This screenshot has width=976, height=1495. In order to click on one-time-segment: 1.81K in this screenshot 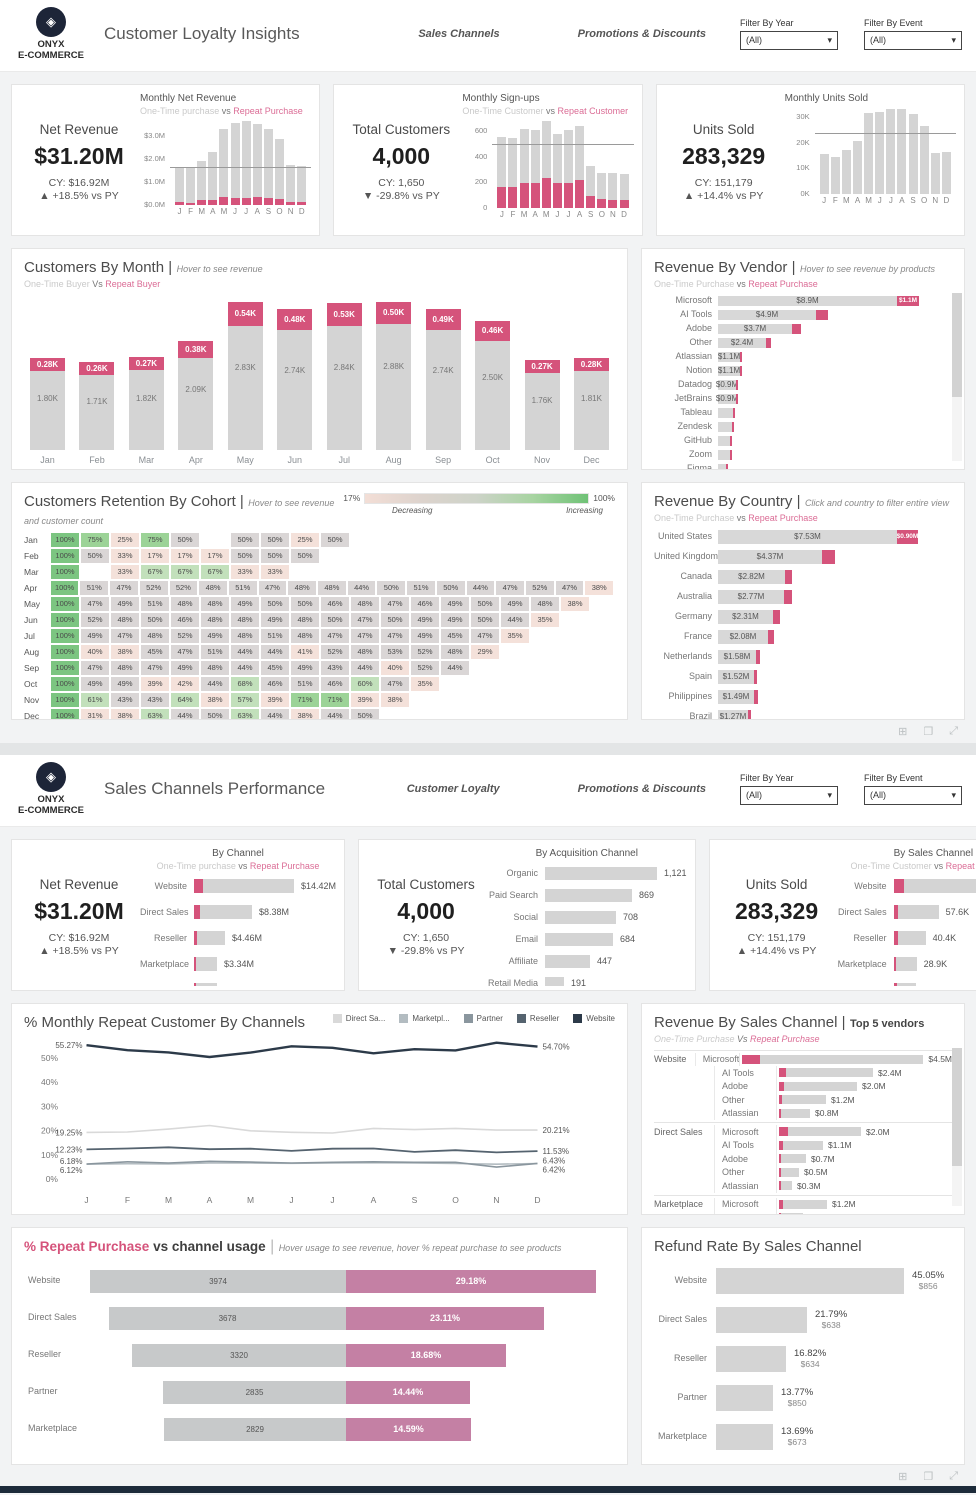, I will do `click(591, 410)`.